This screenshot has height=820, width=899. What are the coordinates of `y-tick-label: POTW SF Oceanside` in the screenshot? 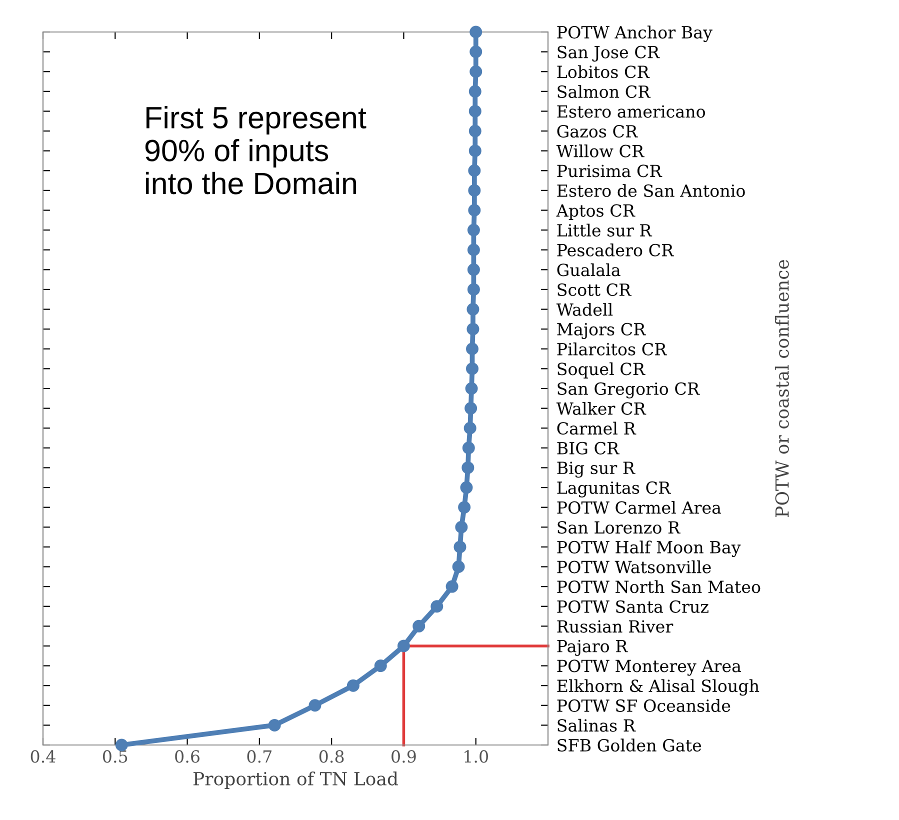 It's located at (643, 705).